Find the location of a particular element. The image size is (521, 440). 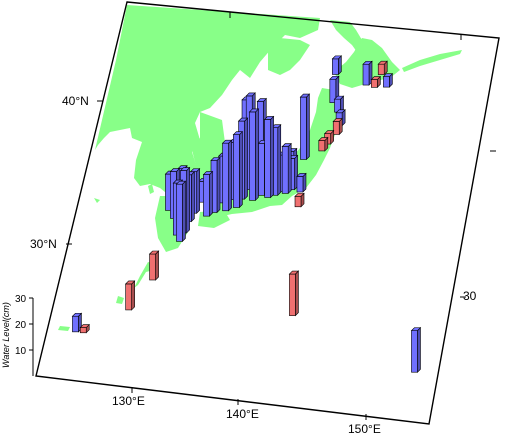

tsushima is located at coordinates (151, 189).